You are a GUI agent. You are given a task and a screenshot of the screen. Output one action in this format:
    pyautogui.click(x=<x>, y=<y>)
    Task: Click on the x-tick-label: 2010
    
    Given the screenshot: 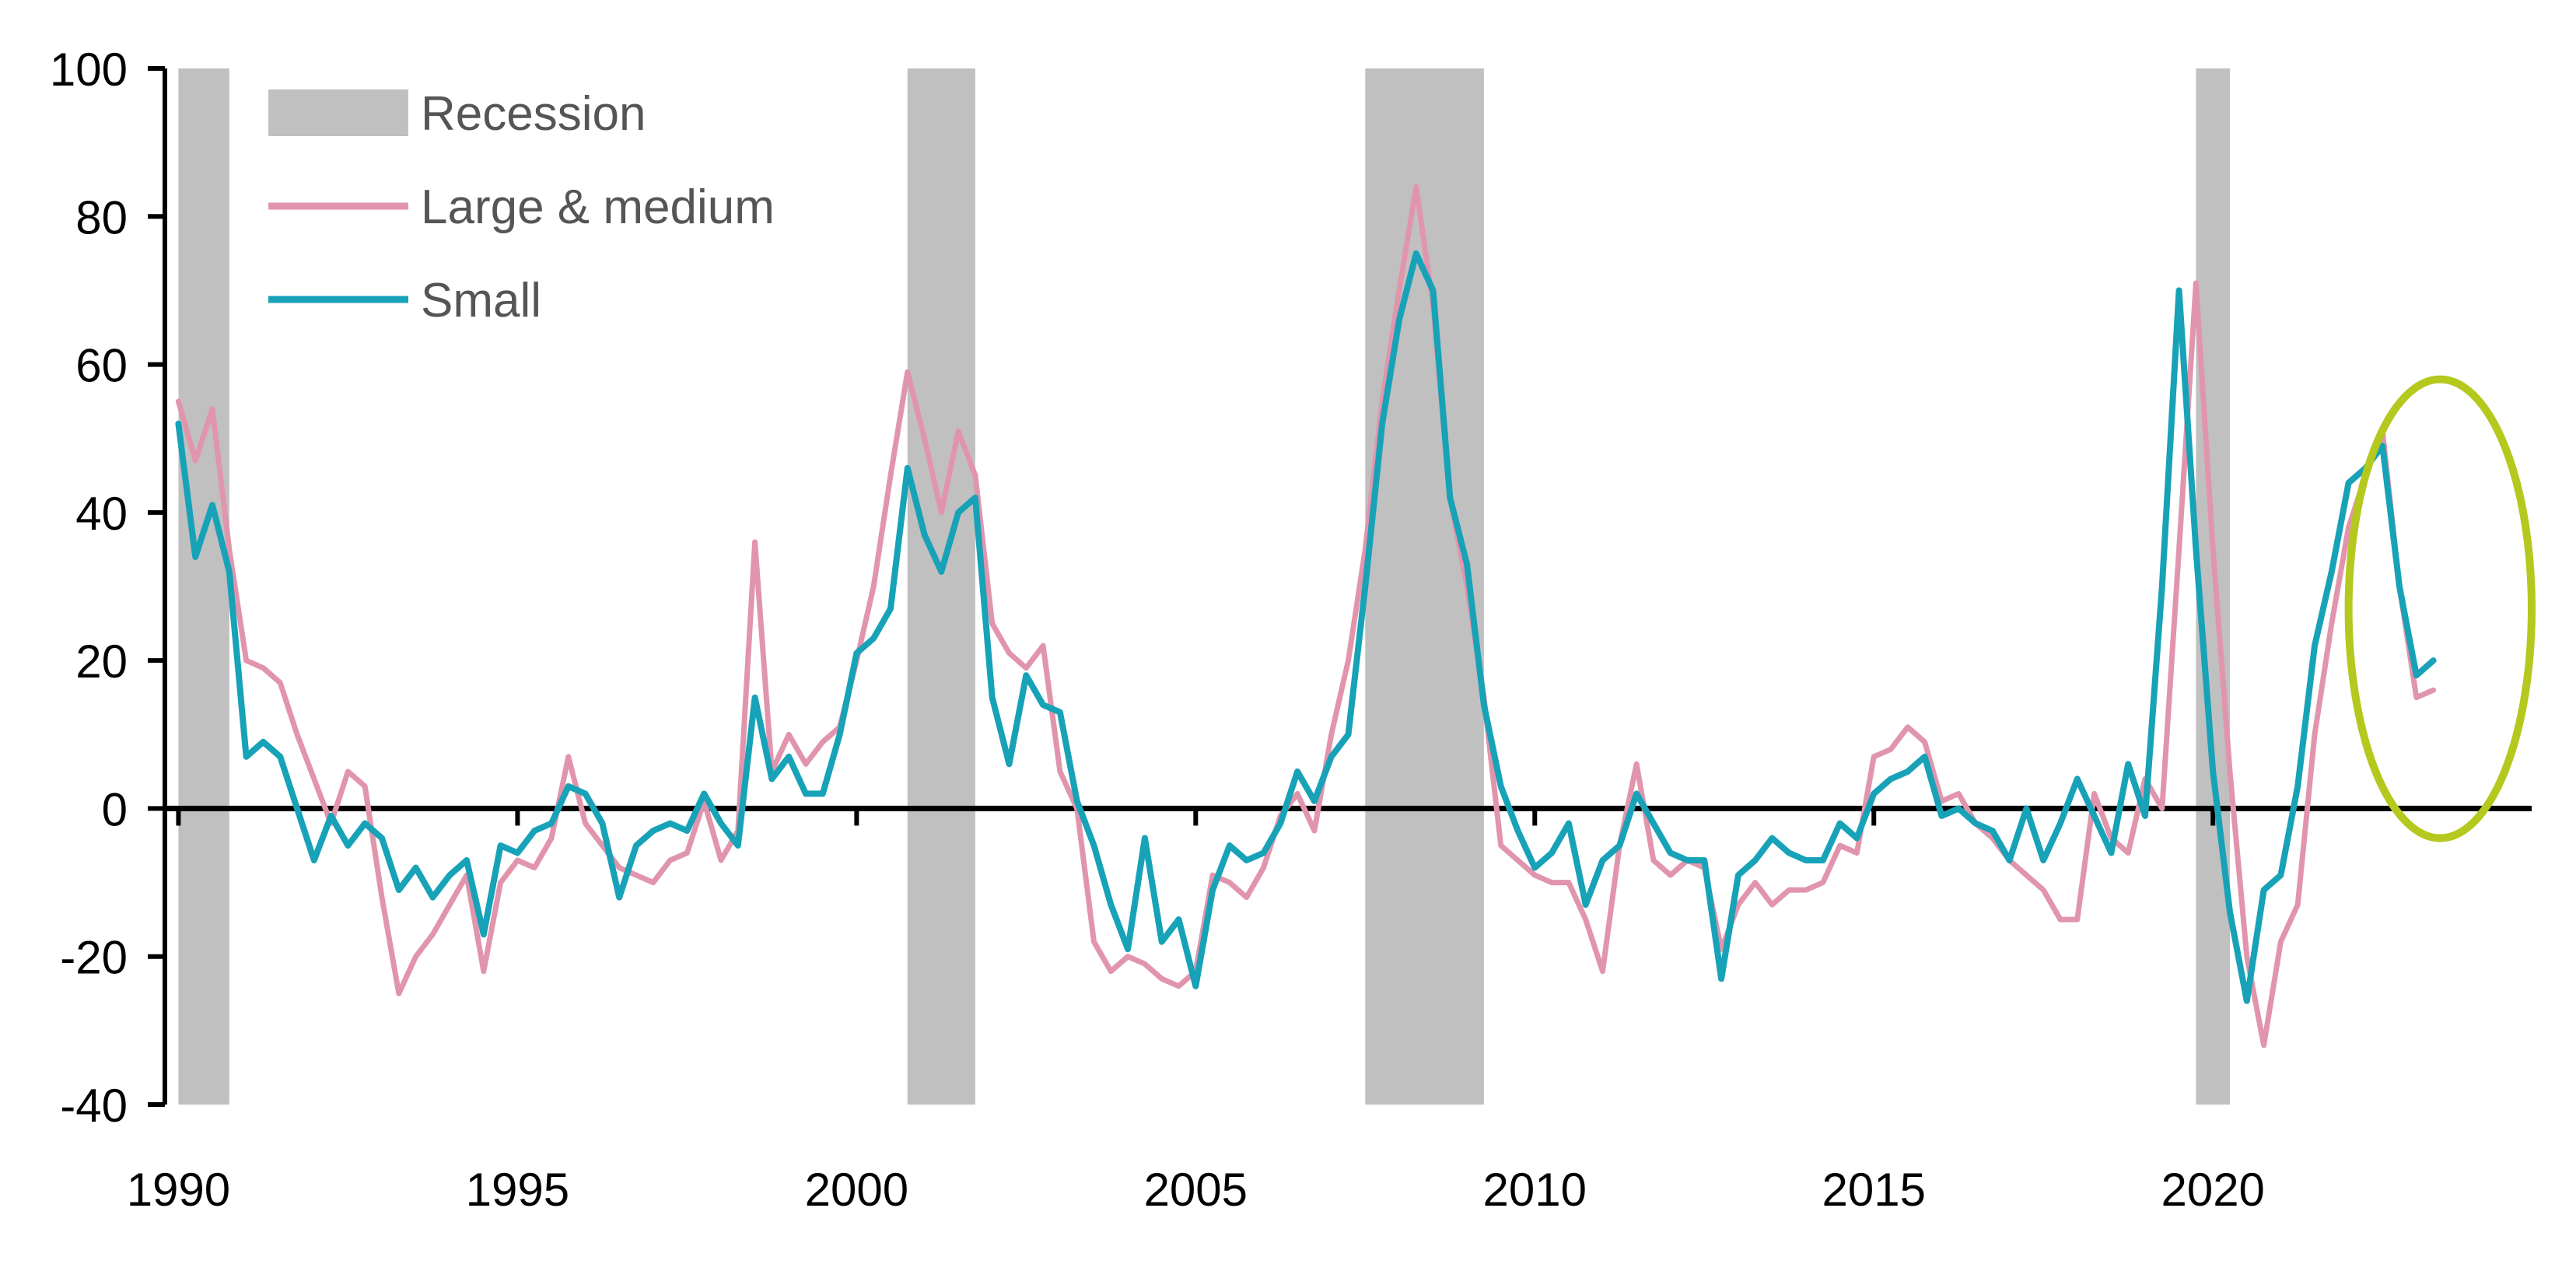 What is the action you would take?
    pyautogui.click(x=1535, y=1190)
    